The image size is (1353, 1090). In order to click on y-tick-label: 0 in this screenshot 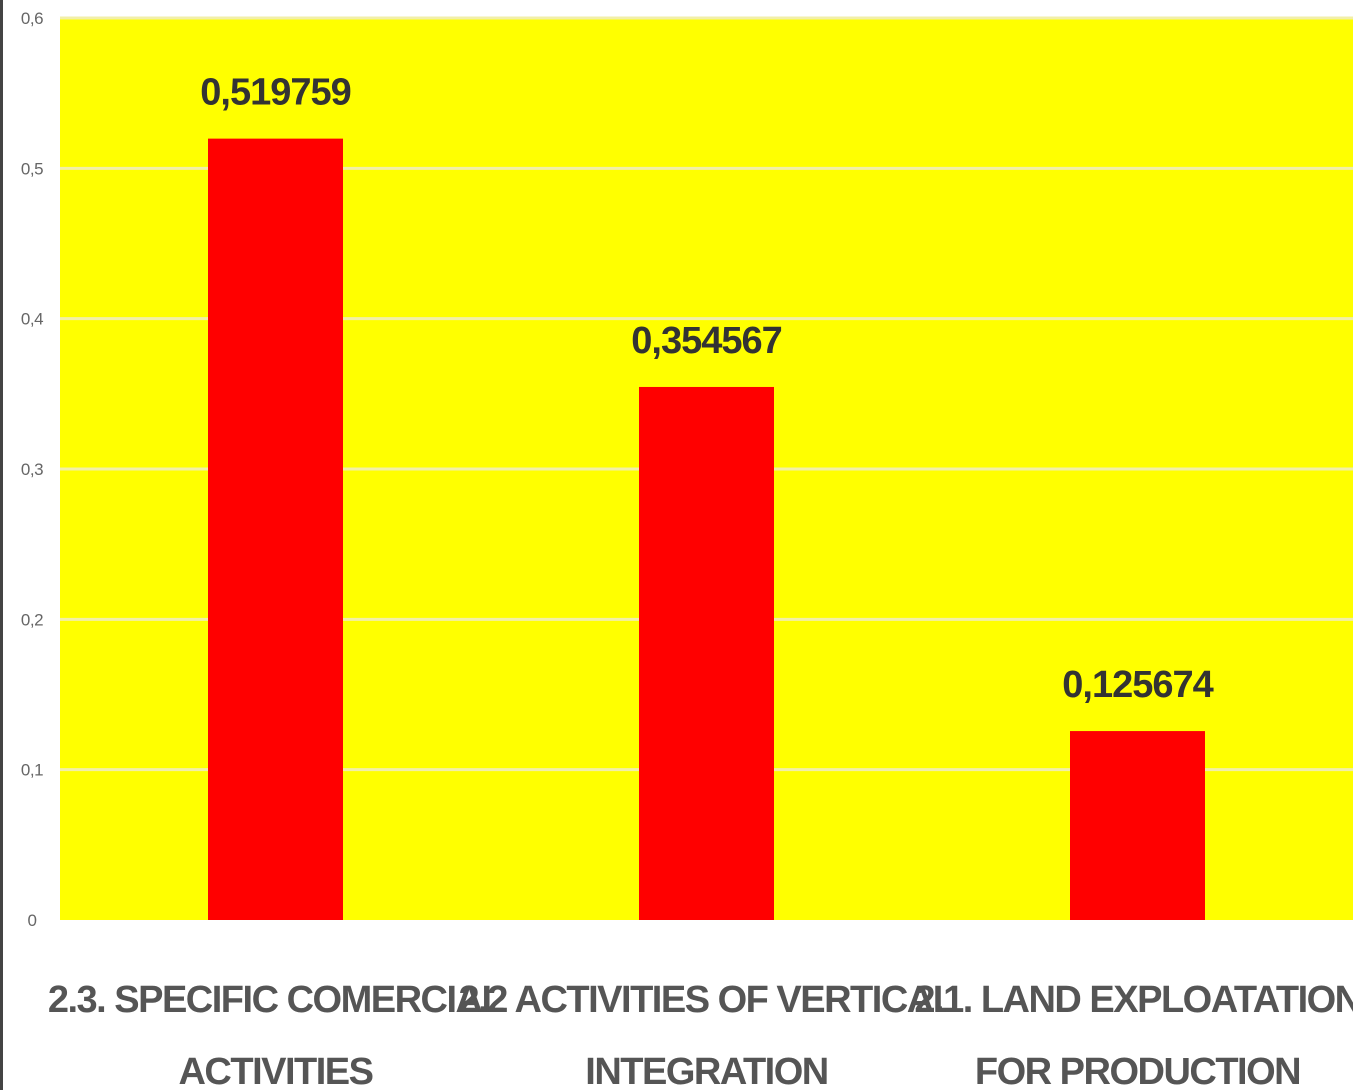, I will do `click(32, 920)`.